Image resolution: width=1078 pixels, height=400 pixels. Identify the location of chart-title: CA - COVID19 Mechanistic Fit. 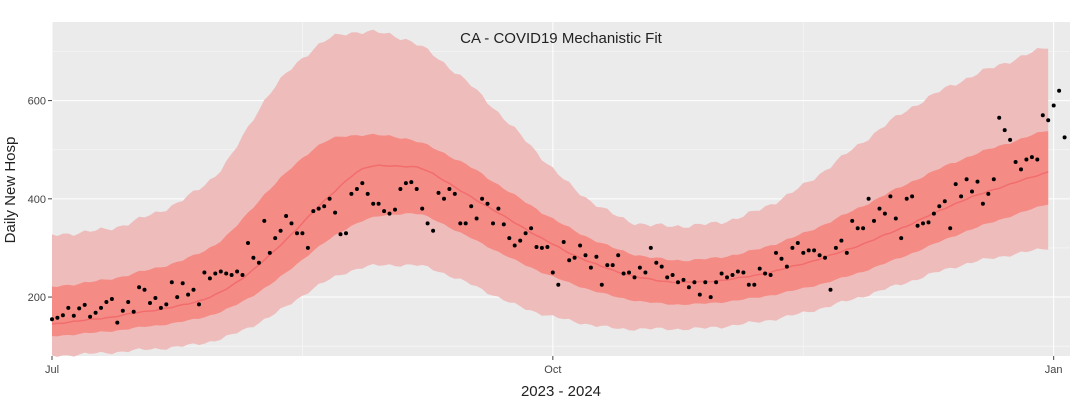
(561, 38).